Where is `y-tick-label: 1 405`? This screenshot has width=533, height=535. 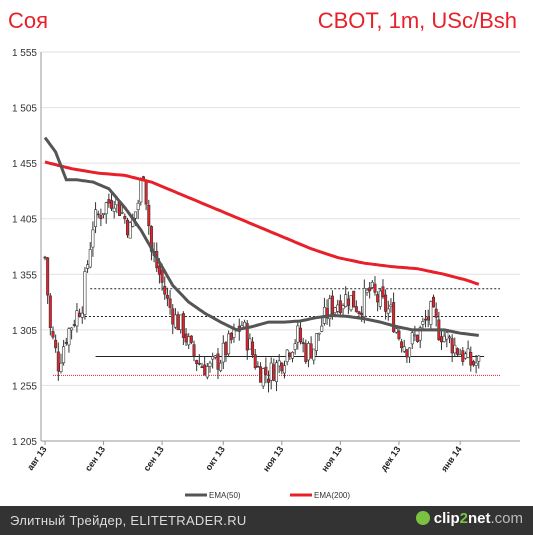 y-tick-label: 1 405 is located at coordinates (24, 220).